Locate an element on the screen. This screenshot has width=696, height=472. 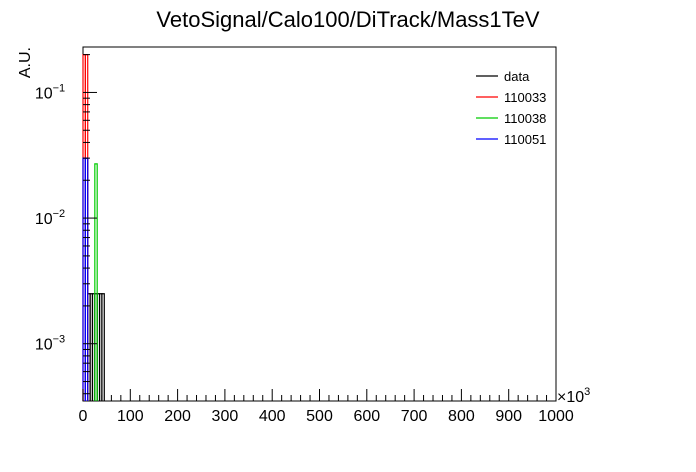
x-multiplier-label: ×10³ is located at coordinates (573, 396).